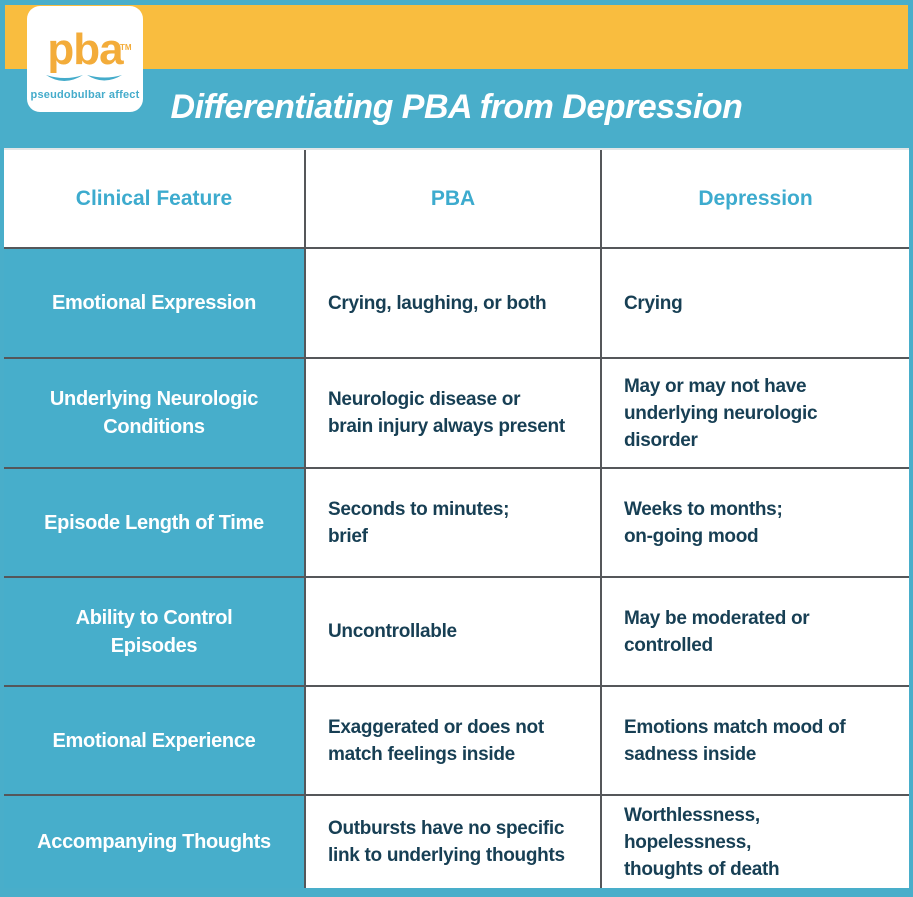 Image resolution: width=913 pixels, height=897 pixels. What do you see at coordinates (754, 630) in the screenshot?
I see `cell-depression-ability-to-control: May be moderated or controlled` at bounding box center [754, 630].